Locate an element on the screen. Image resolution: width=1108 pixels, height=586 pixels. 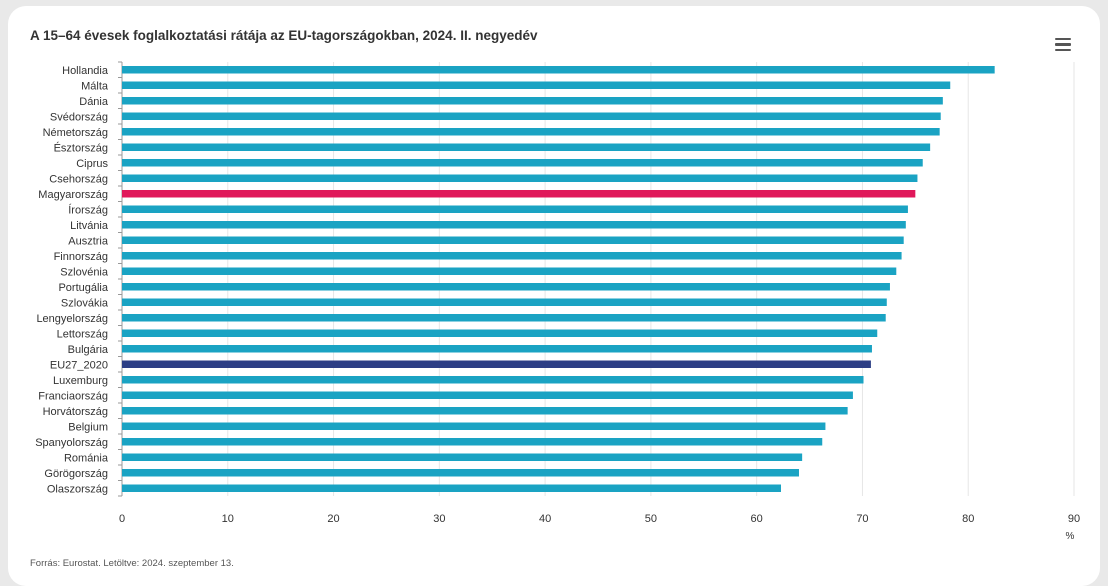
category-label: Románia is located at coordinates (86, 458).